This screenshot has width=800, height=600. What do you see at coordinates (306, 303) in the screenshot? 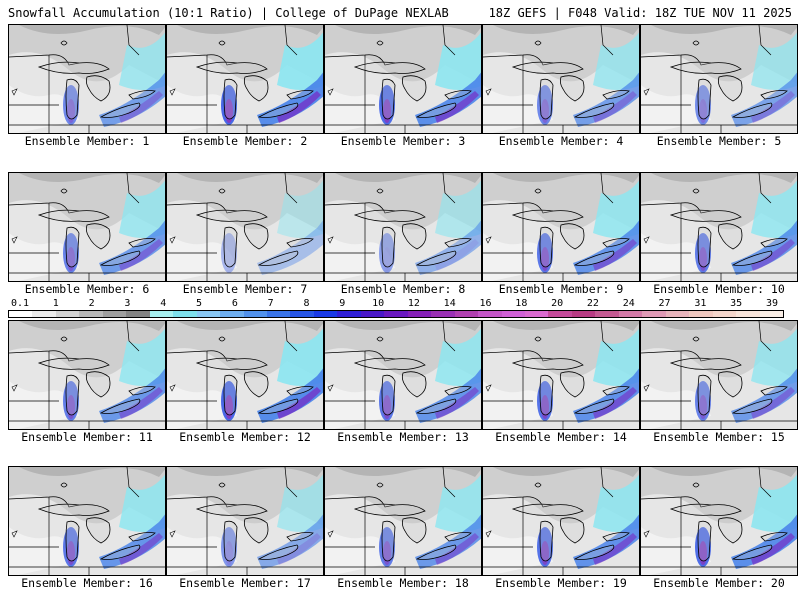
I see `colorbar-tick-label: 8` at bounding box center [306, 303].